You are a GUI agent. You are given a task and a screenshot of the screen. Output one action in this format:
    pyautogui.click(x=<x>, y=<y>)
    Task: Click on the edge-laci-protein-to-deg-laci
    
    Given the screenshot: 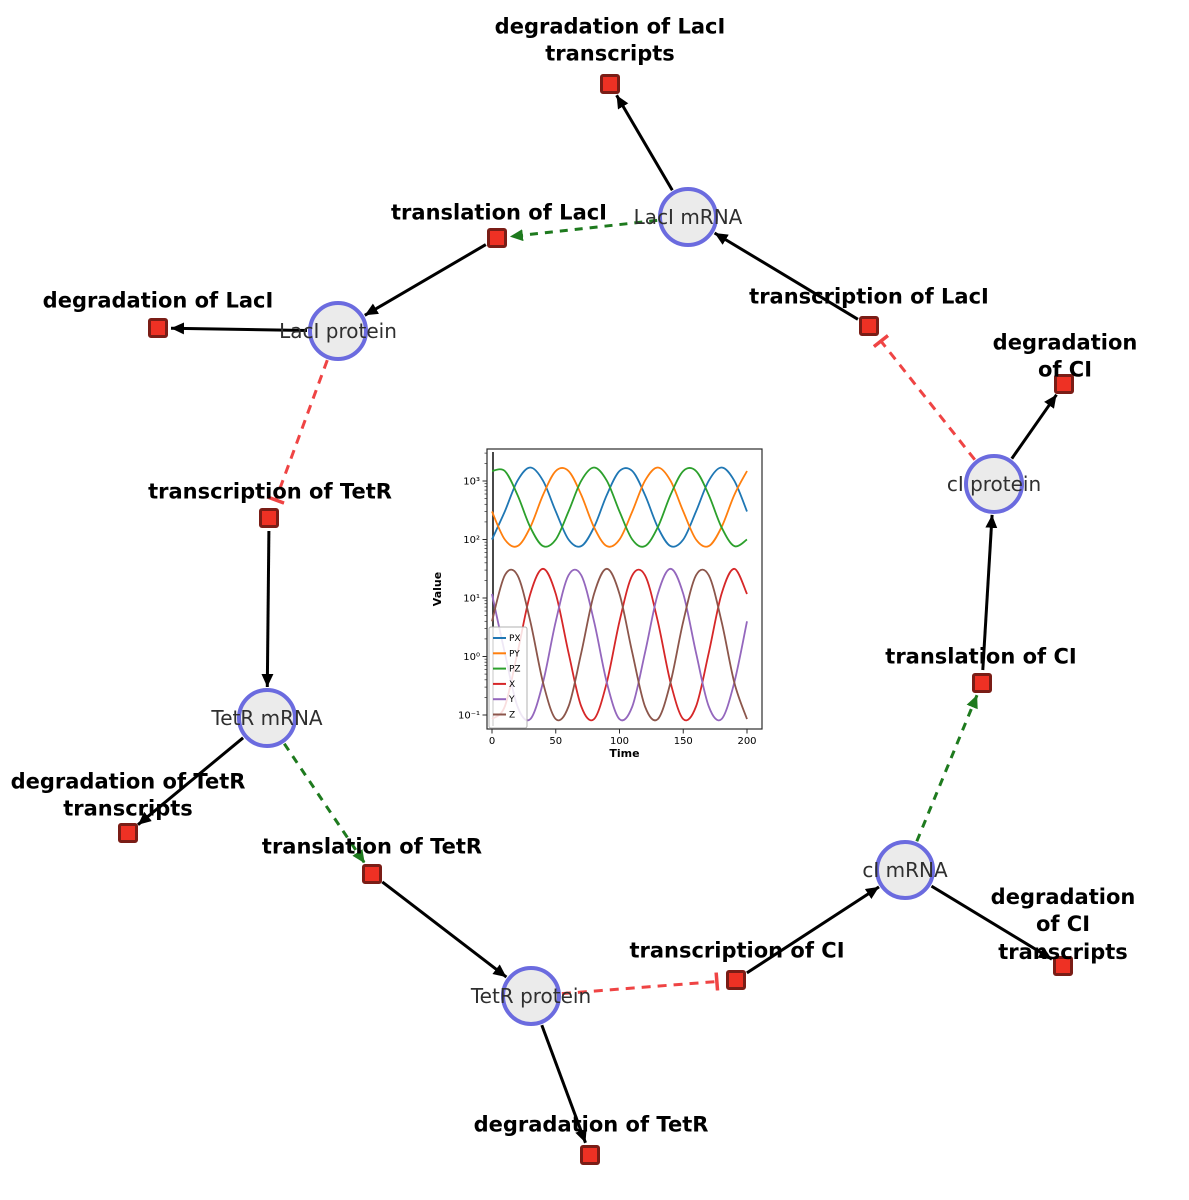 What is the action you would take?
    pyautogui.click(x=239, y=328)
    